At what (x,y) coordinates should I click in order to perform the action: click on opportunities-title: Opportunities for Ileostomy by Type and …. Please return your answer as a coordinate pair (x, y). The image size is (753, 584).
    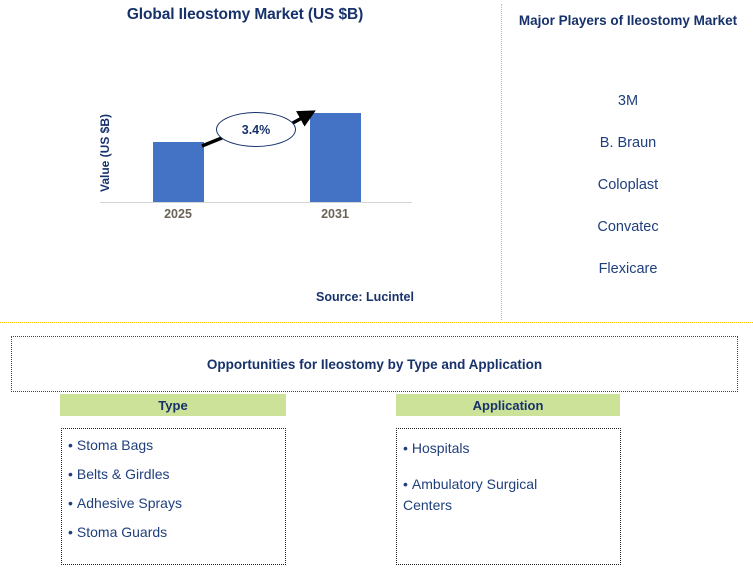
    Looking at the image, I should click on (374, 364).